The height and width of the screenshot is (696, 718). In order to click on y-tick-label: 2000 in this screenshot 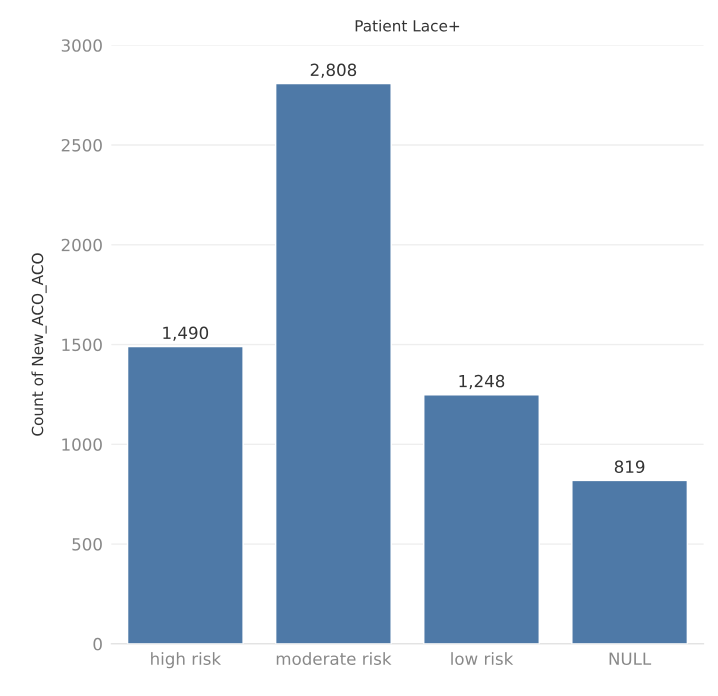, I will do `click(82, 245)`.